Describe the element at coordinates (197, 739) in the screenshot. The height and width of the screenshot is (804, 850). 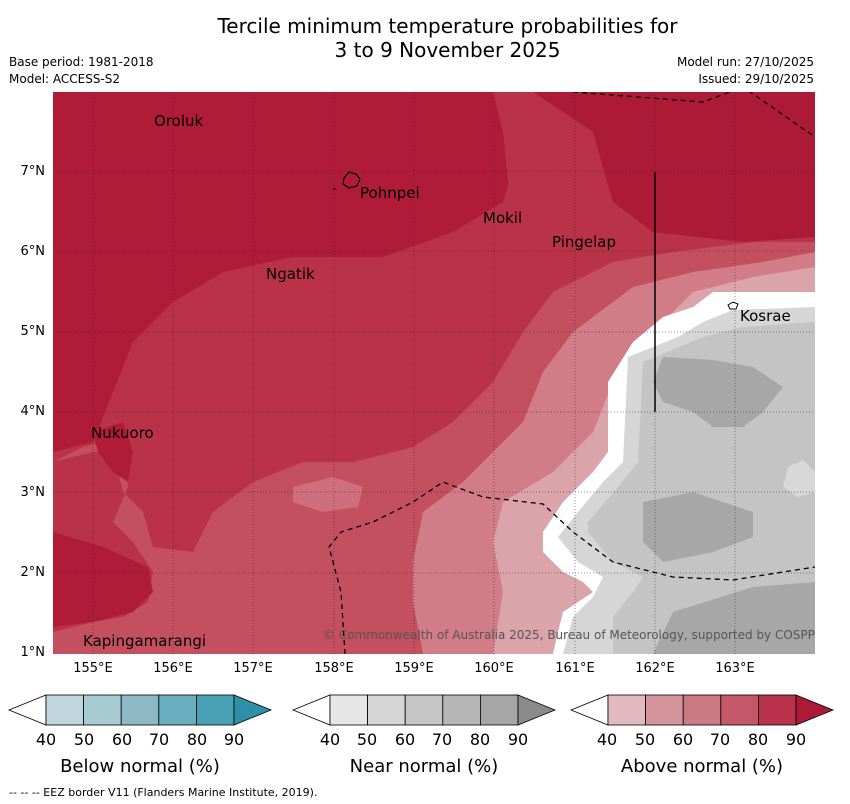
I see `tick-below: 80` at that location.